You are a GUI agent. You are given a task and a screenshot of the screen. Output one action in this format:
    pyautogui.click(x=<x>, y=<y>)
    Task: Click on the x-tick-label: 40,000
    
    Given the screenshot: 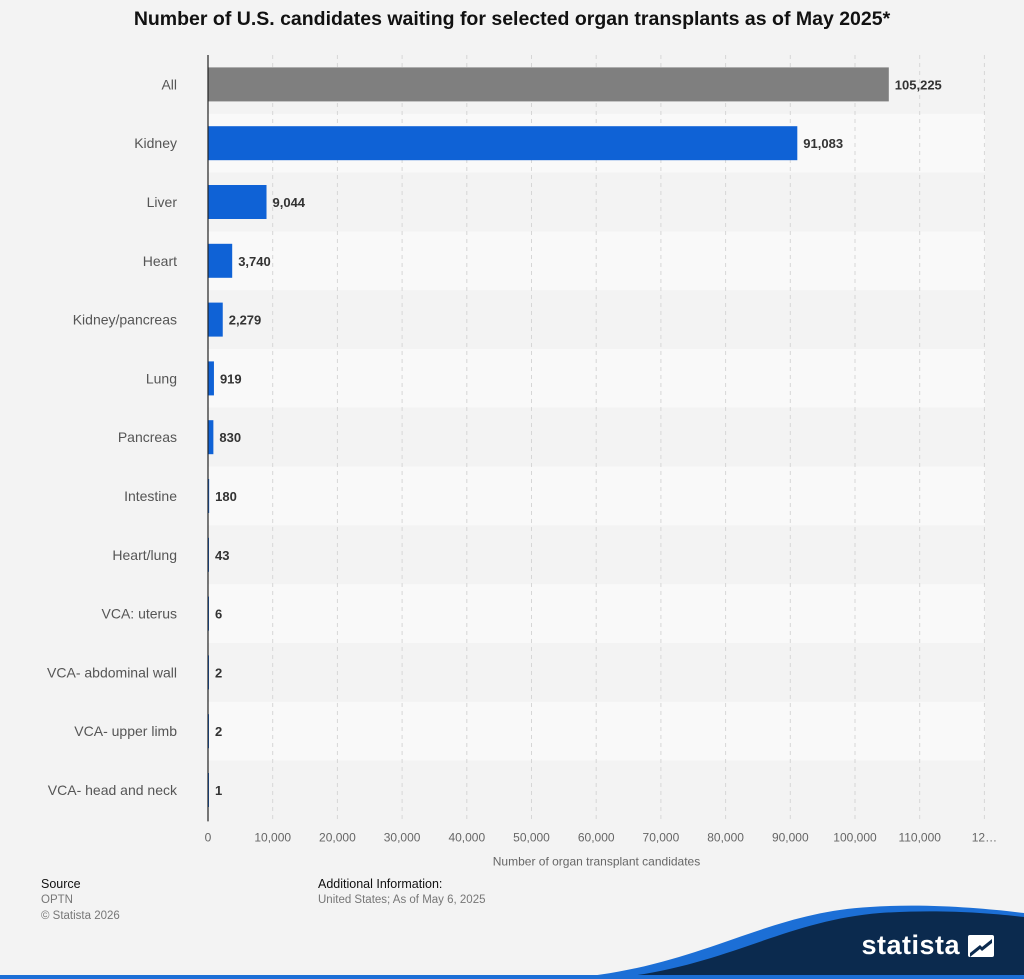 What is the action you would take?
    pyautogui.click(x=466, y=837)
    